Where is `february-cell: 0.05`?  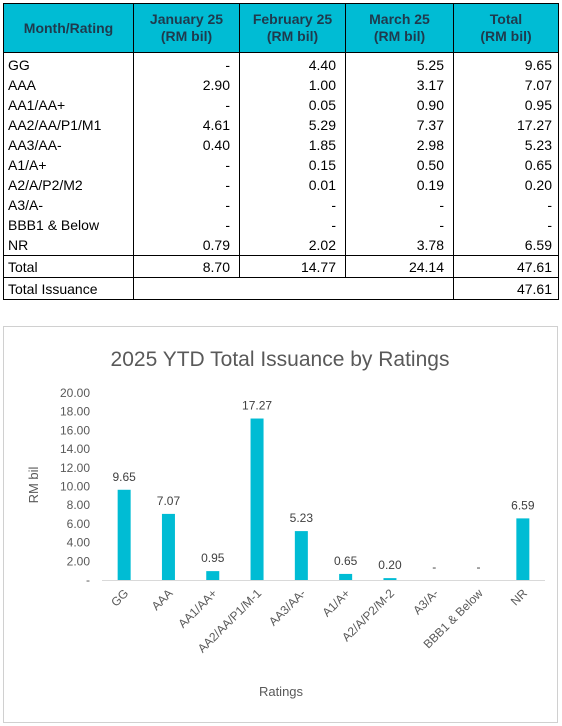
february-cell: 0.05 is located at coordinates (292, 105).